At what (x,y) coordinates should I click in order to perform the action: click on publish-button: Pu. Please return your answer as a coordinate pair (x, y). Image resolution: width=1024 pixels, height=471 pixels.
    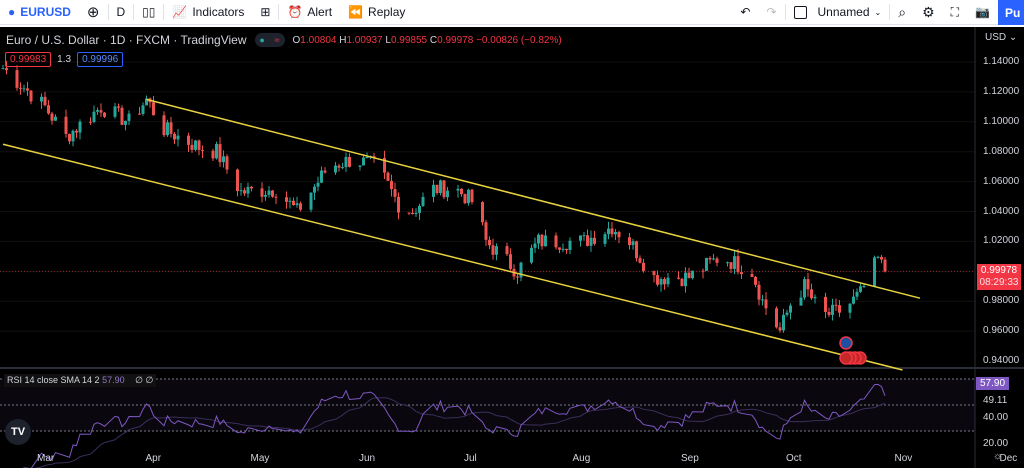
    Looking at the image, I should click on (1011, 12).